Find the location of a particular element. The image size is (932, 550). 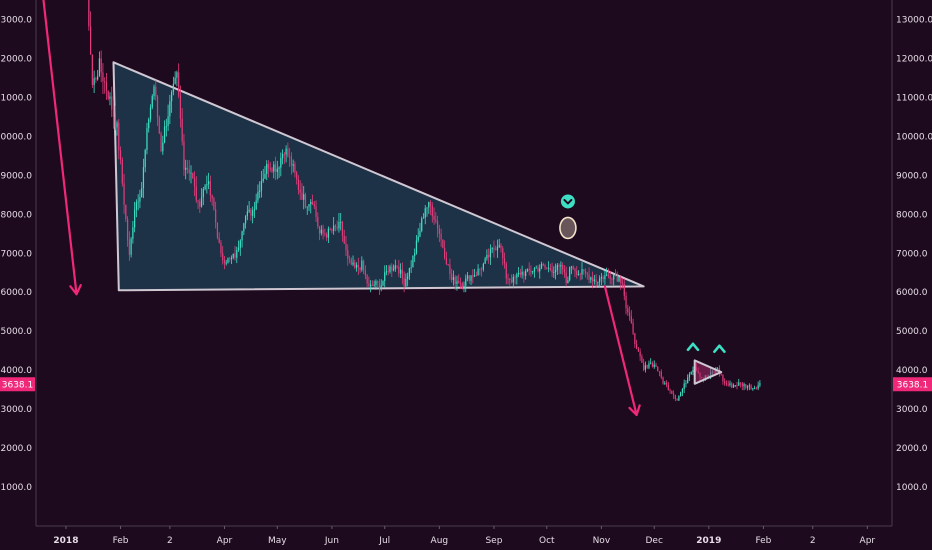

y-tick-label-left: 7000.0 is located at coordinates (17, 254).